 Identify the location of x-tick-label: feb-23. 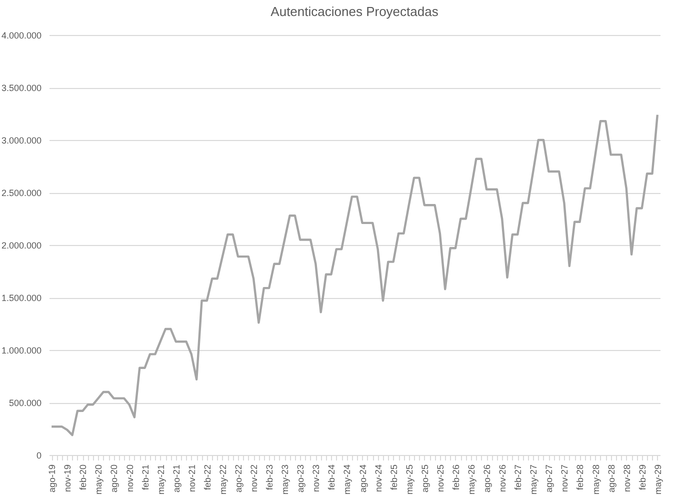
(269, 477).